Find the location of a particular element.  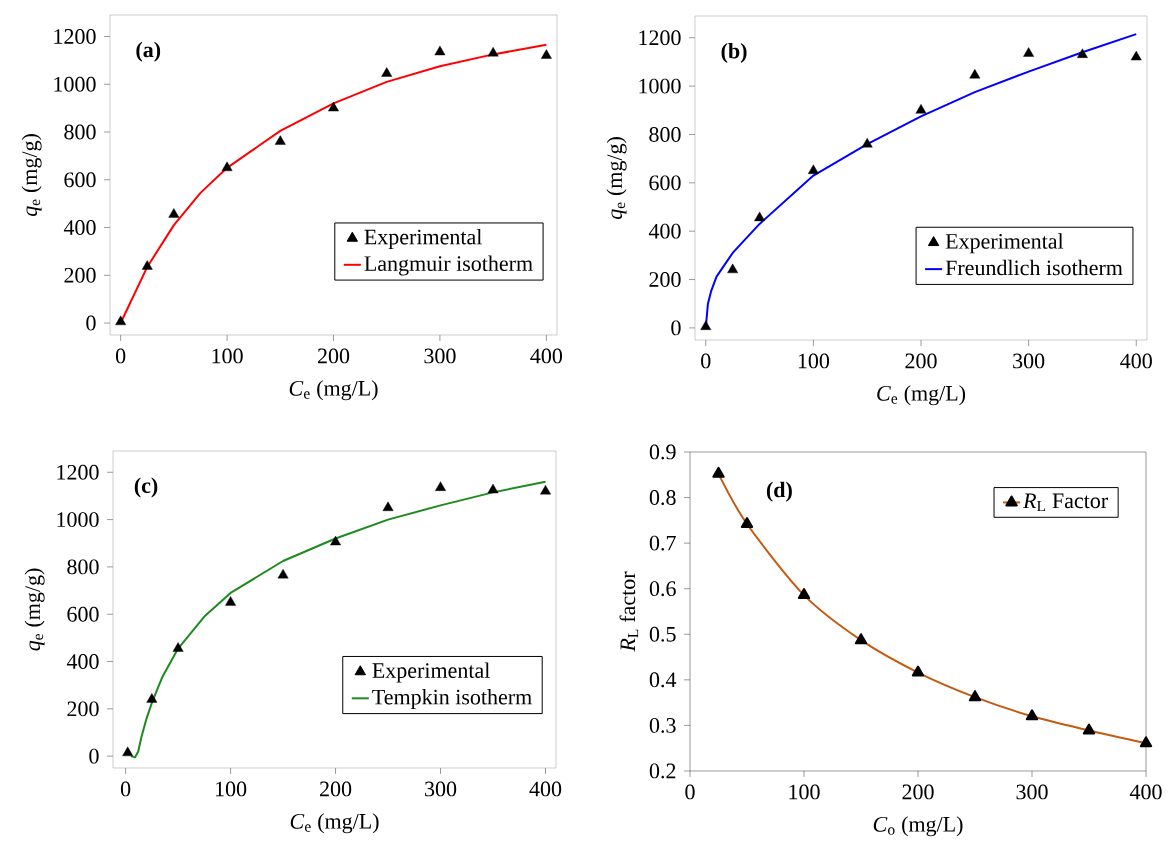

y-tick-label: 0.7 is located at coordinates (662, 543).